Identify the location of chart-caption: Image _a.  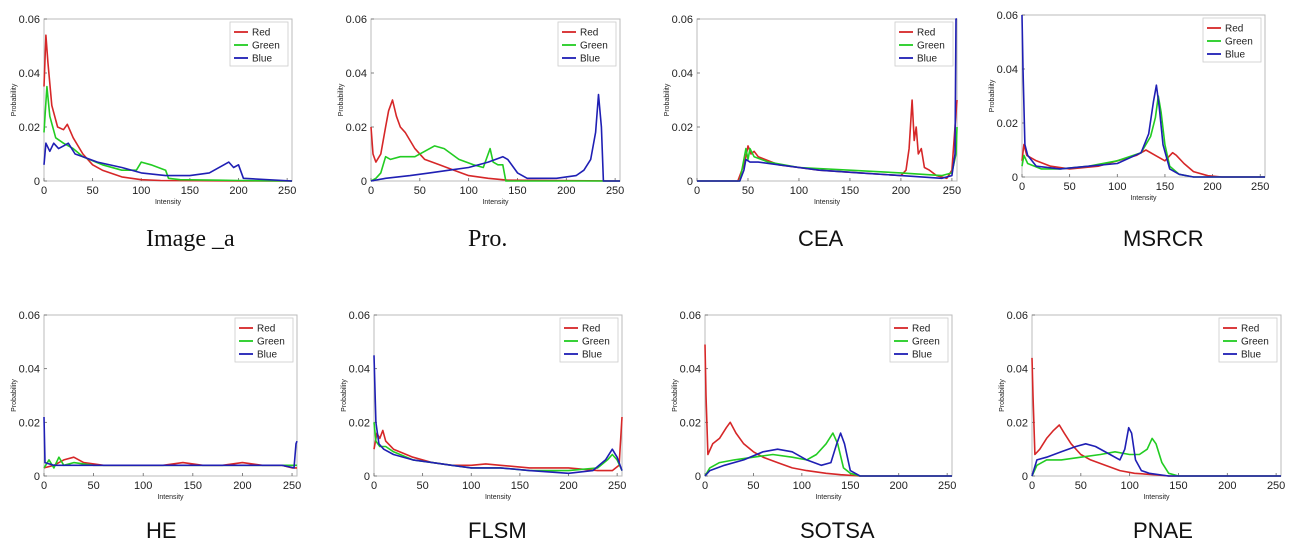
(190, 239).